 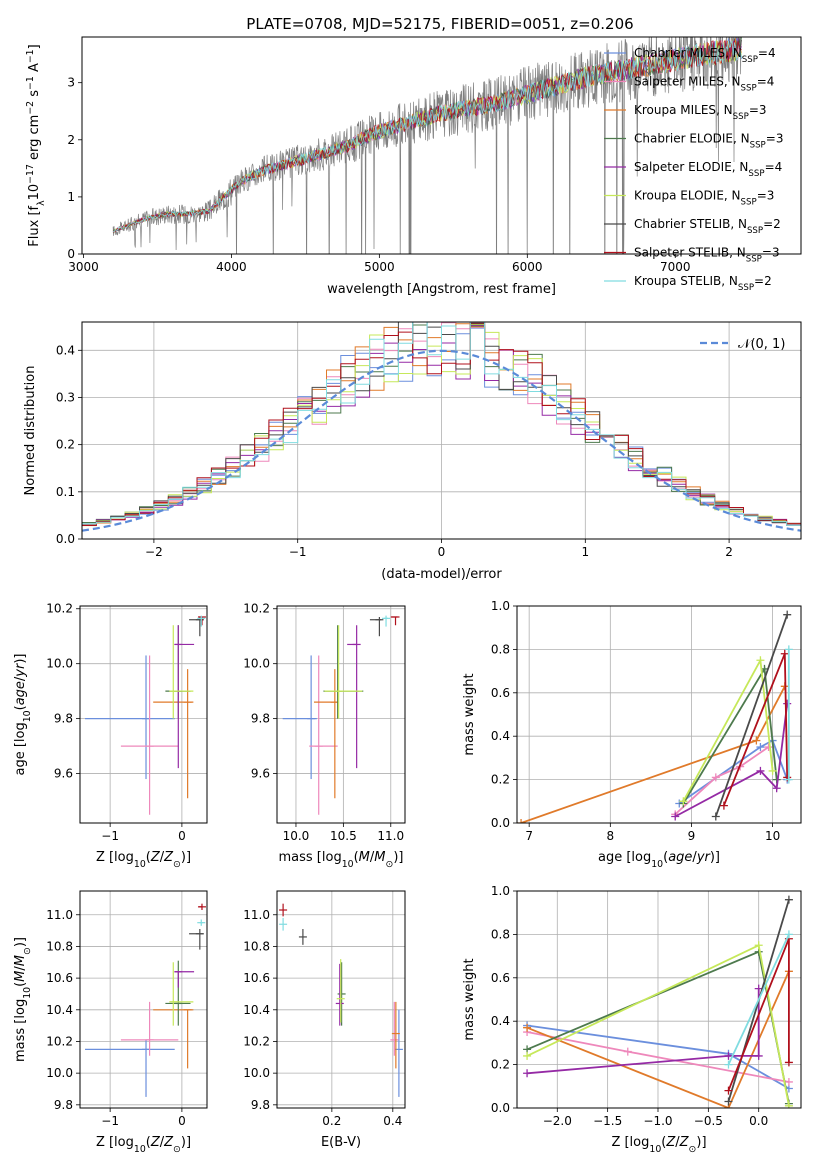 What do you see at coordinates (65, 445) in the screenshot?
I see `y-tick-label: 0.2` at bounding box center [65, 445].